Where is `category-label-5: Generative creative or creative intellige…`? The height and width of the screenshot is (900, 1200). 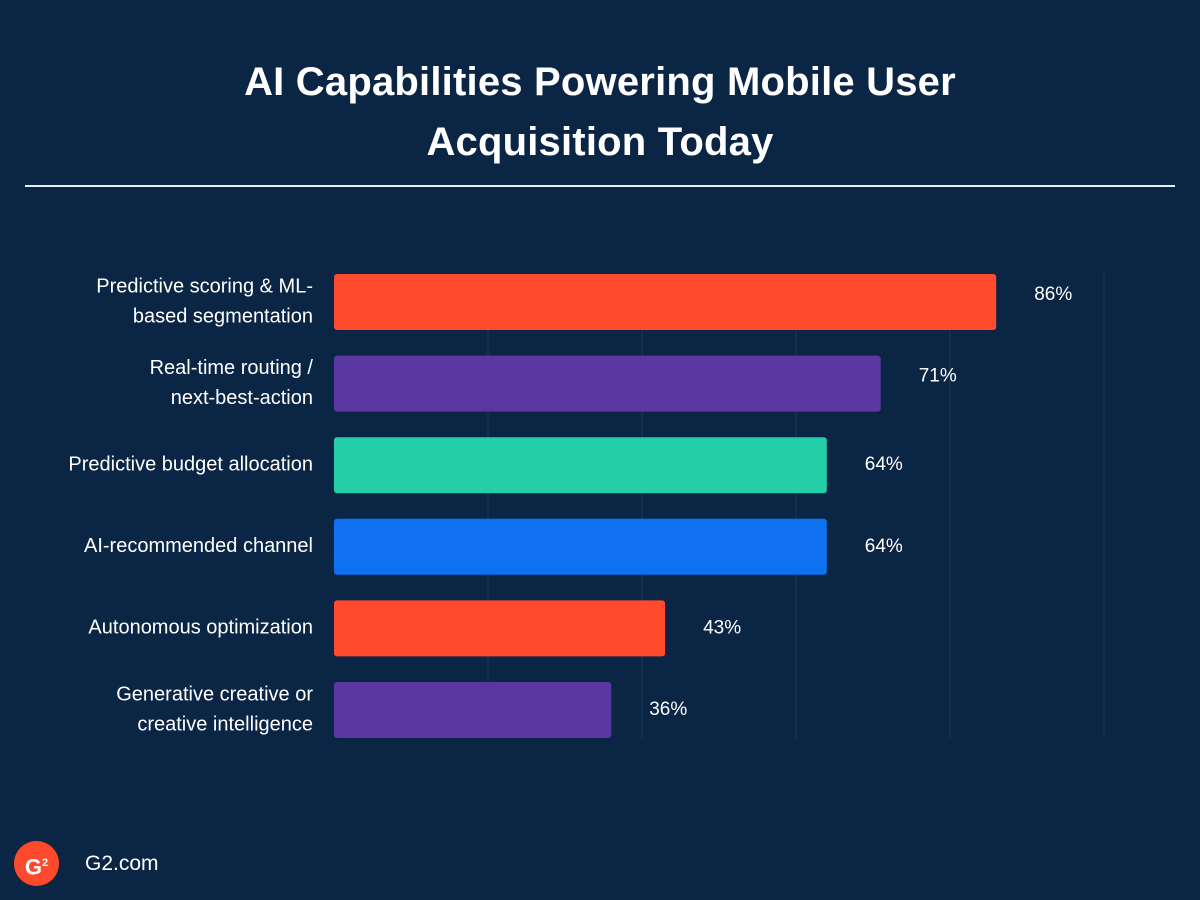 category-label-5: Generative creative or creative intellige… is located at coordinates (214, 709).